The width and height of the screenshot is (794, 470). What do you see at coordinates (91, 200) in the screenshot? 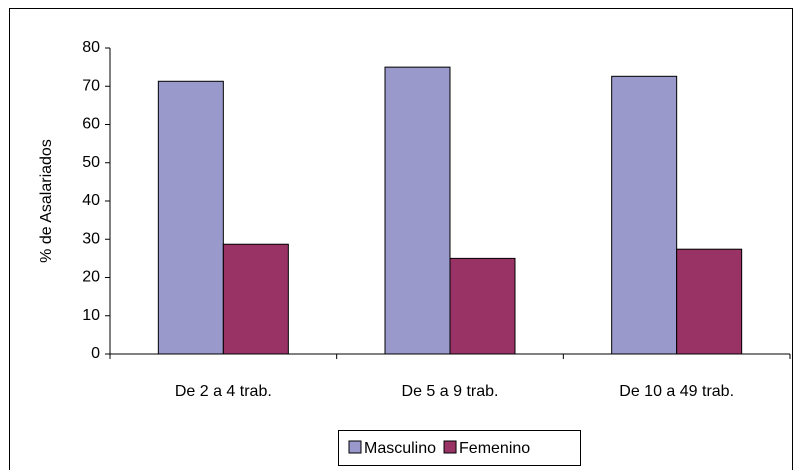
I see `y-tick-label: 40` at bounding box center [91, 200].